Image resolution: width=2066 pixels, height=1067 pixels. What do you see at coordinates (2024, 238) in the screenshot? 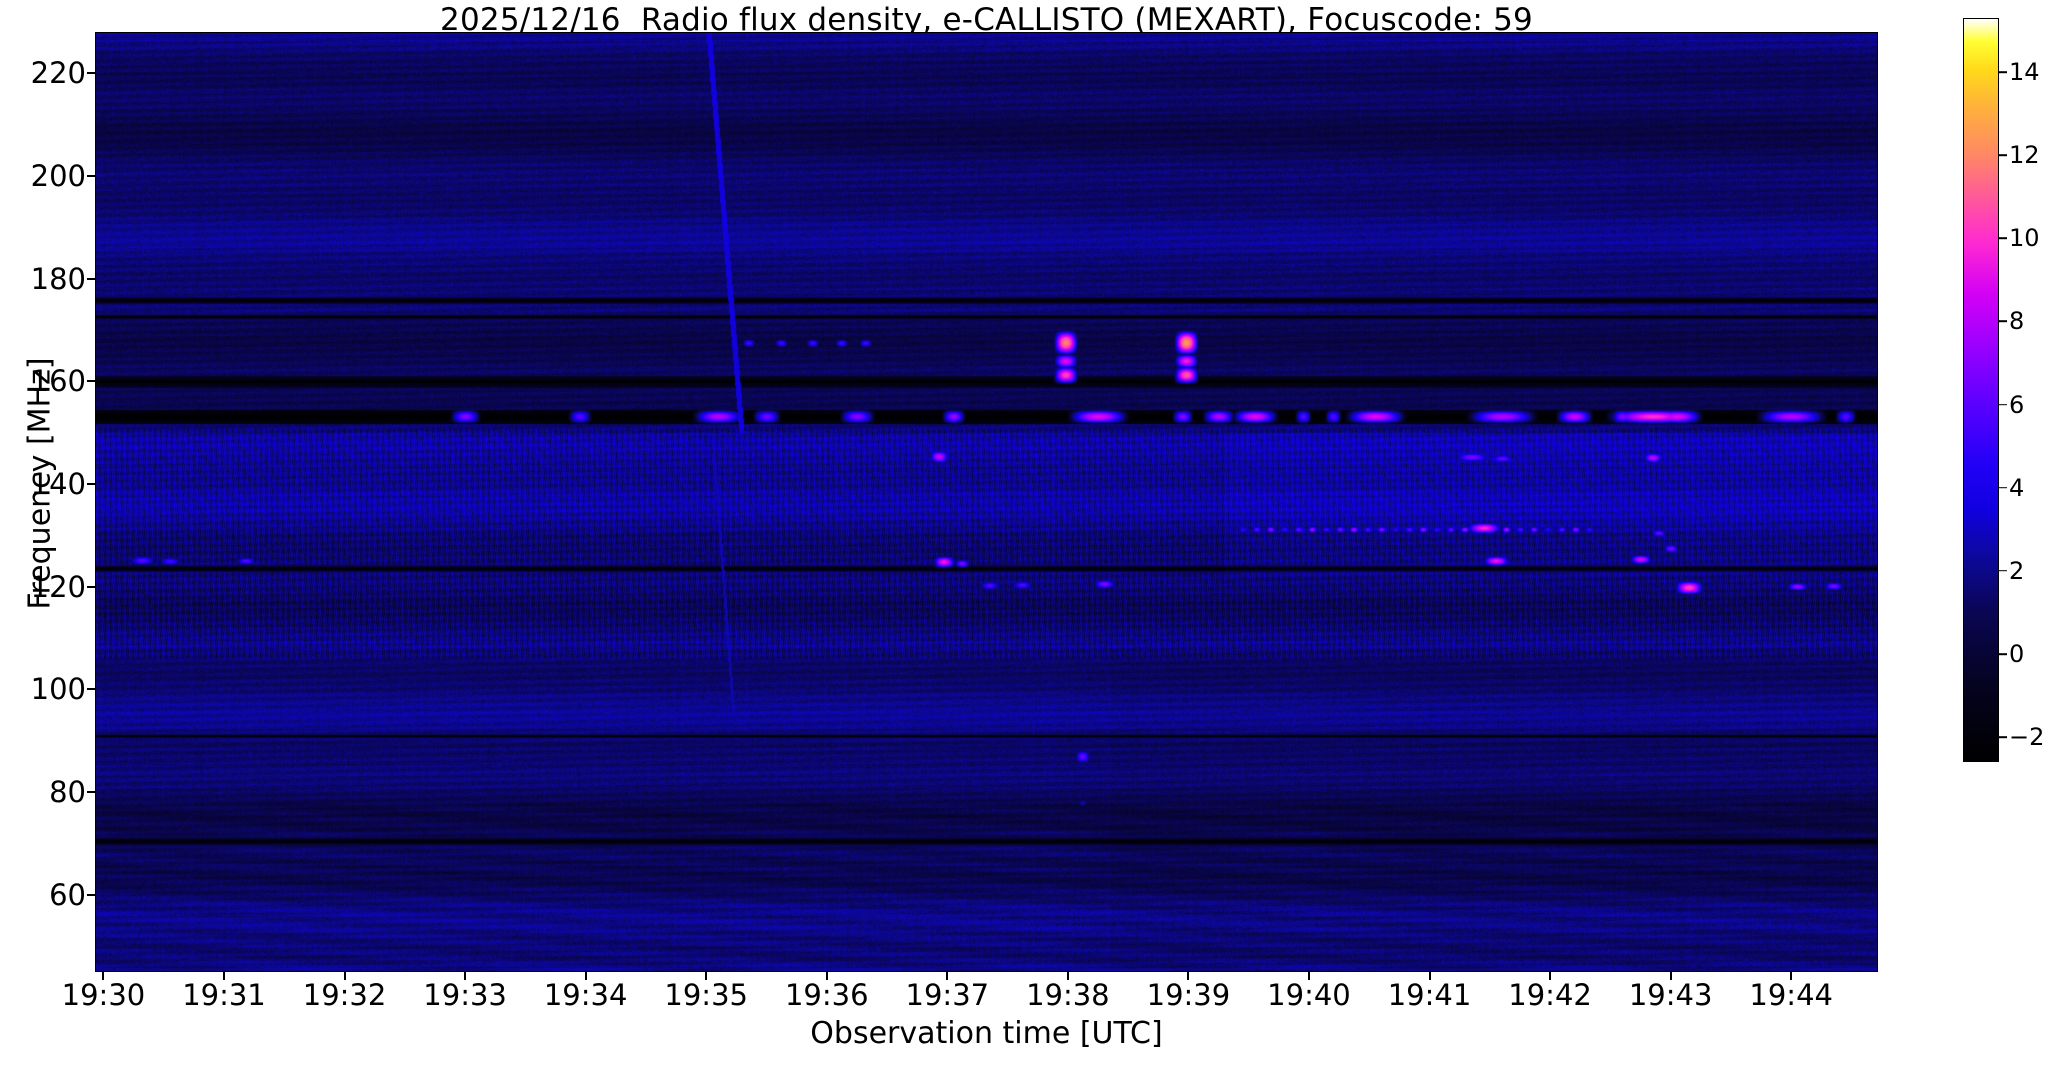
I see `colorbar-tick-label: 10` at bounding box center [2024, 238].